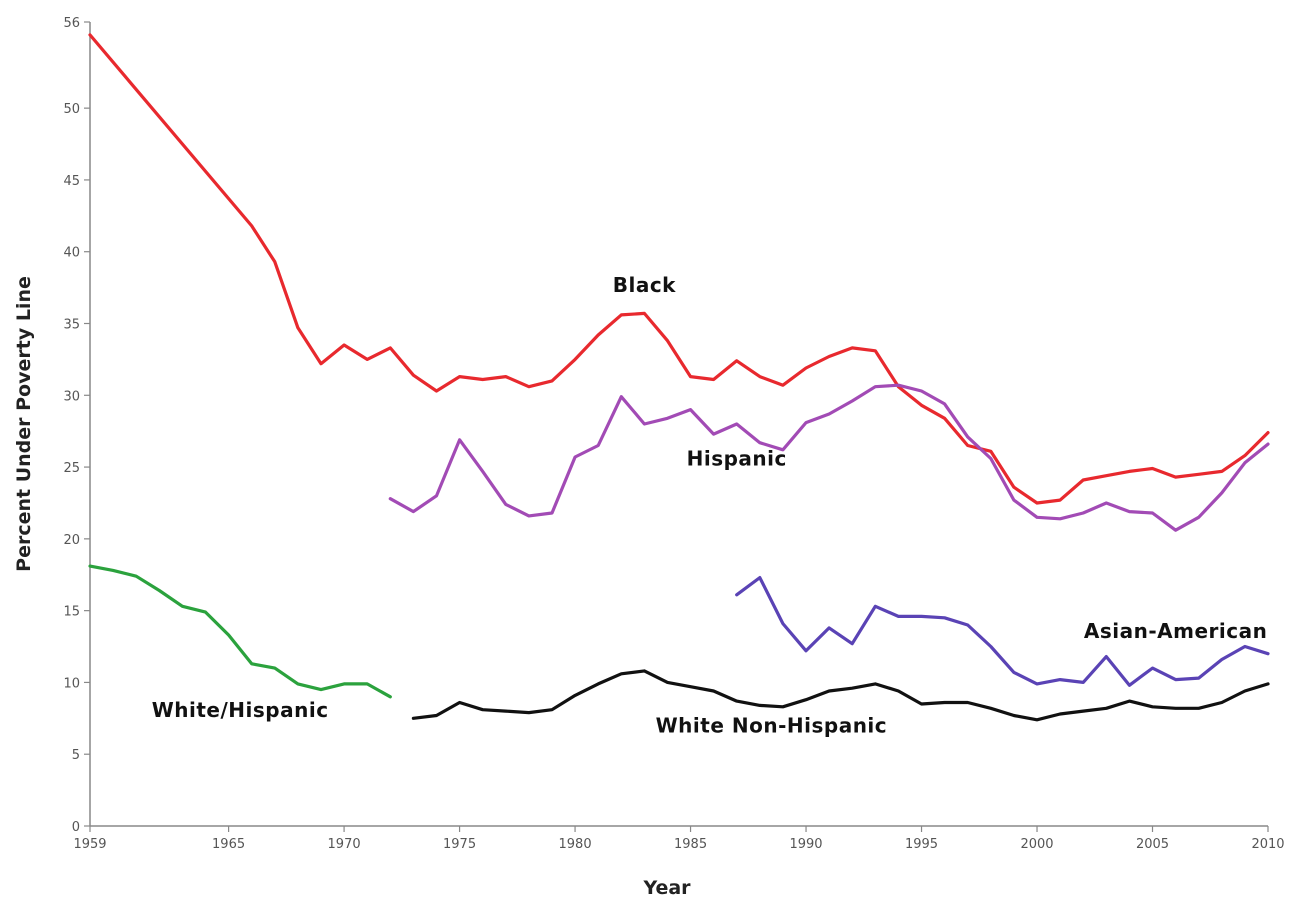  Describe the element at coordinates (1002, 631) in the screenshot. I see `series-line-asian-american` at that location.